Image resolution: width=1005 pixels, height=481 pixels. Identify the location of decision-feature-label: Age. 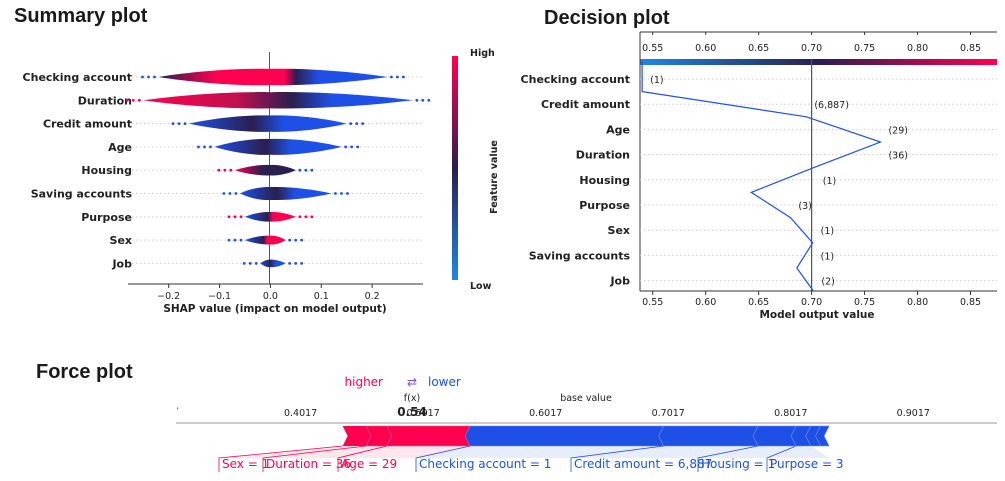
(618, 129).